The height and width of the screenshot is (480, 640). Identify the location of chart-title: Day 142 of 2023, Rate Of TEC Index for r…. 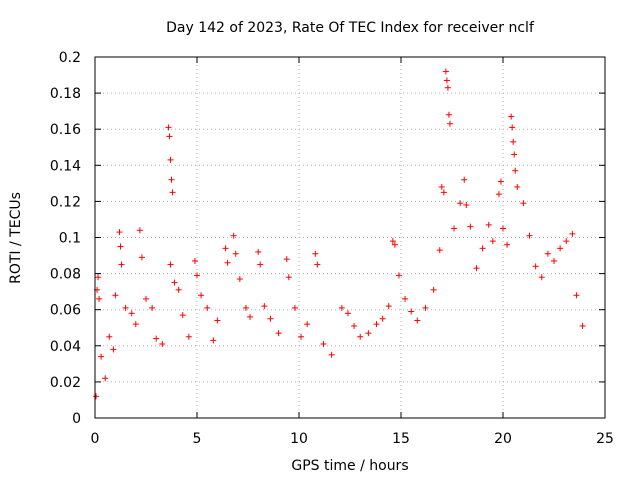
(350, 28).